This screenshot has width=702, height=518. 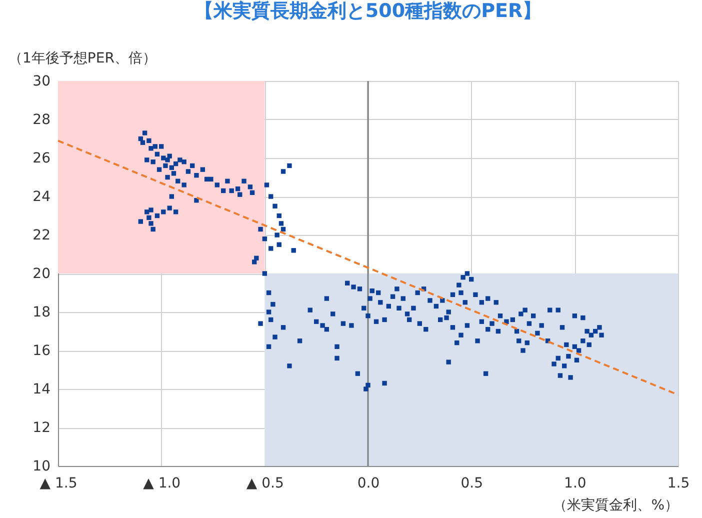 What do you see at coordinates (615, 506) in the screenshot?
I see `x-axis-title: （米実質金利、%）` at bounding box center [615, 506].